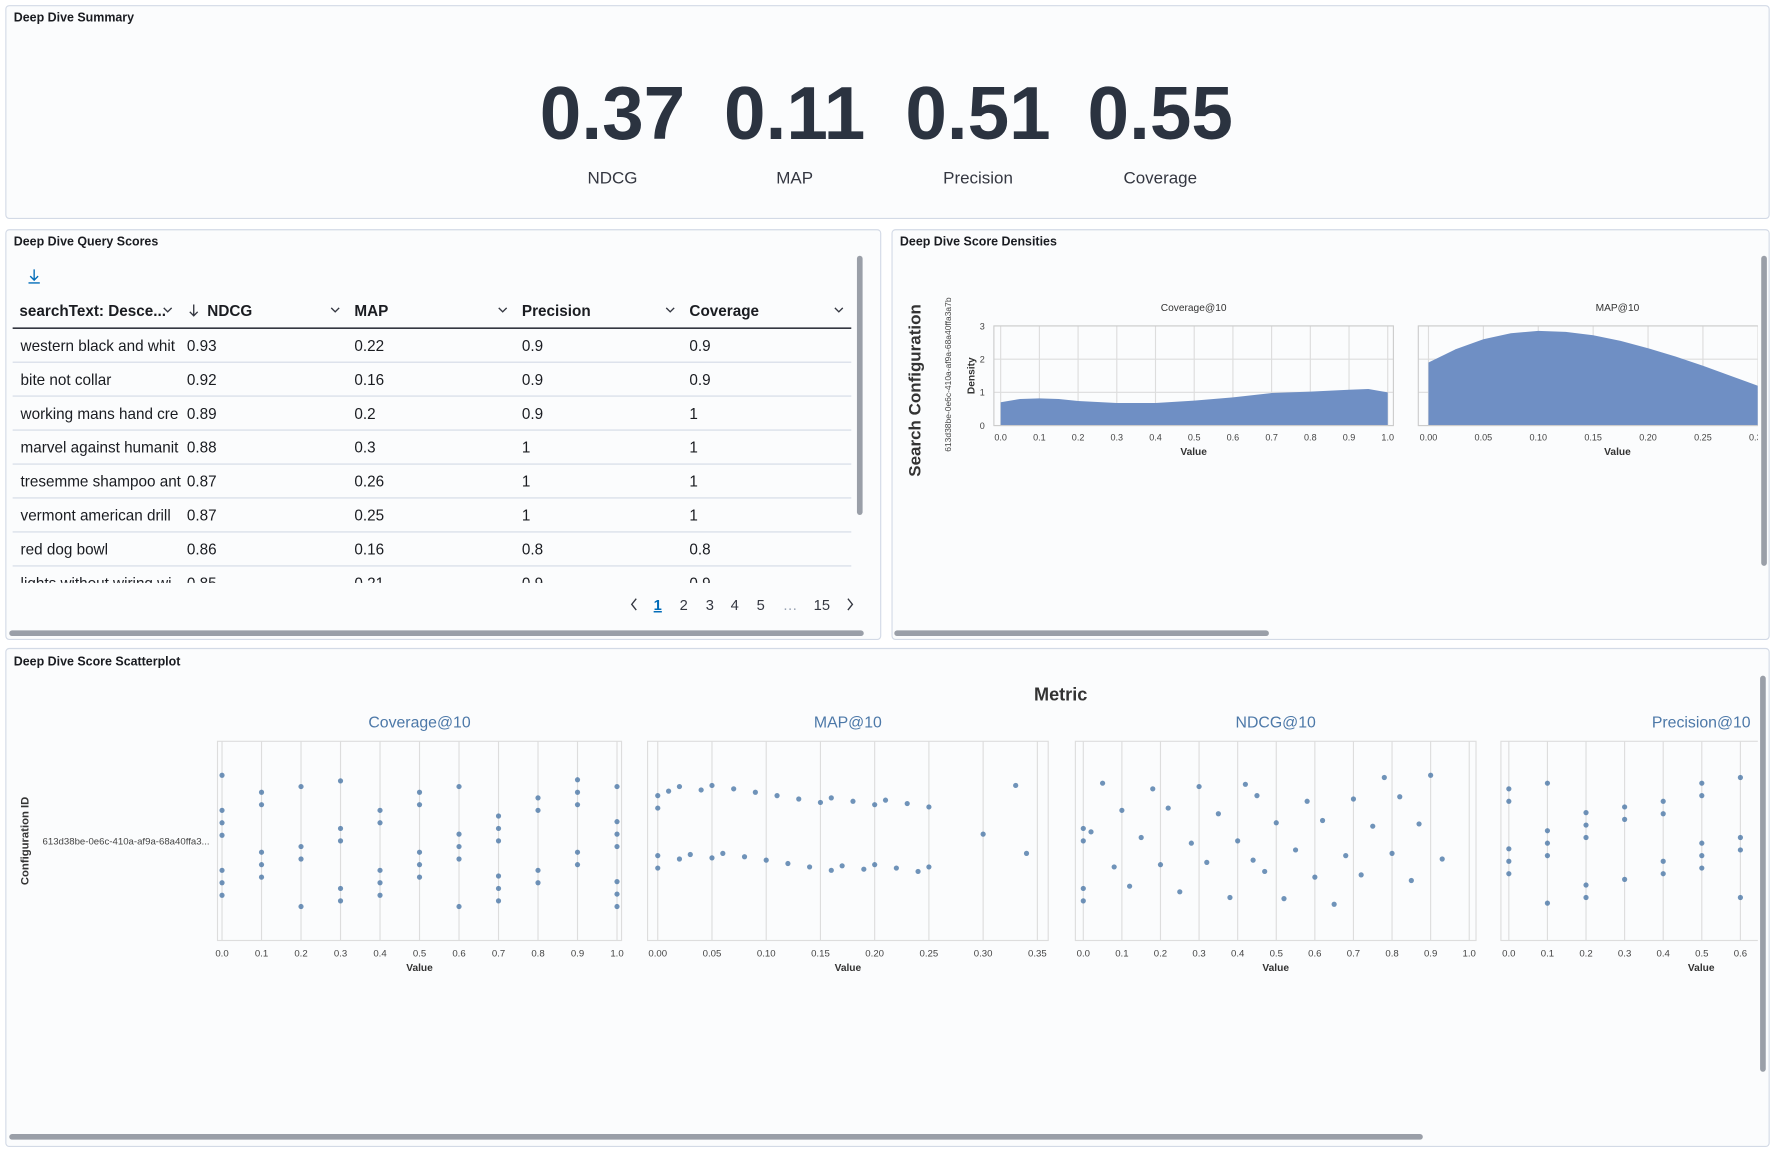 The width and height of the screenshot is (1775, 1151). Describe the element at coordinates (822, 606) in the screenshot. I see `page-link: 15` at that location.